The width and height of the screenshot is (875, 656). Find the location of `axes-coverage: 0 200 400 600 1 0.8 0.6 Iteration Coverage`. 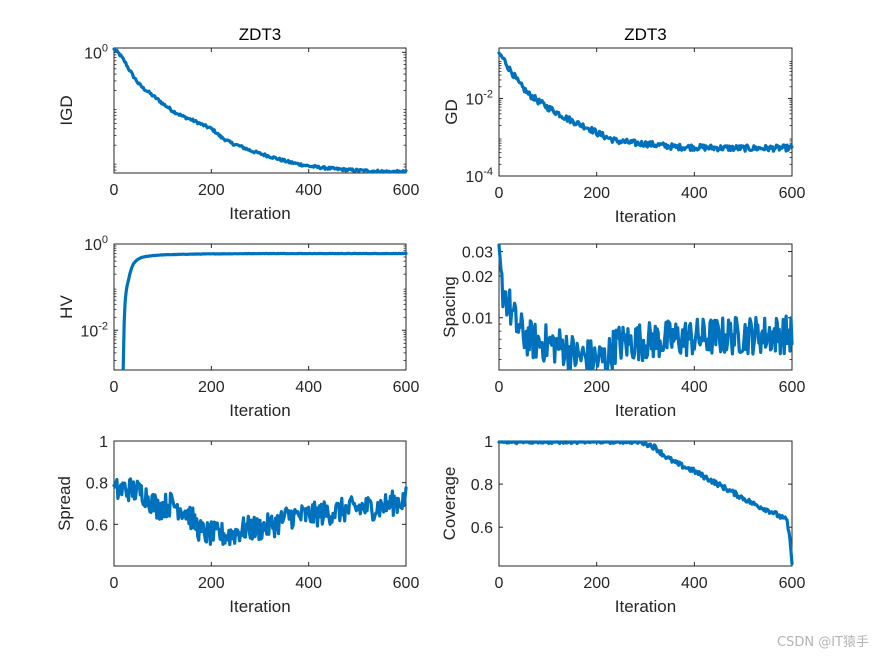

axes-coverage: 0 200 400 600 1 0.8 0.6 Iteration Coverage is located at coordinates (622, 525).